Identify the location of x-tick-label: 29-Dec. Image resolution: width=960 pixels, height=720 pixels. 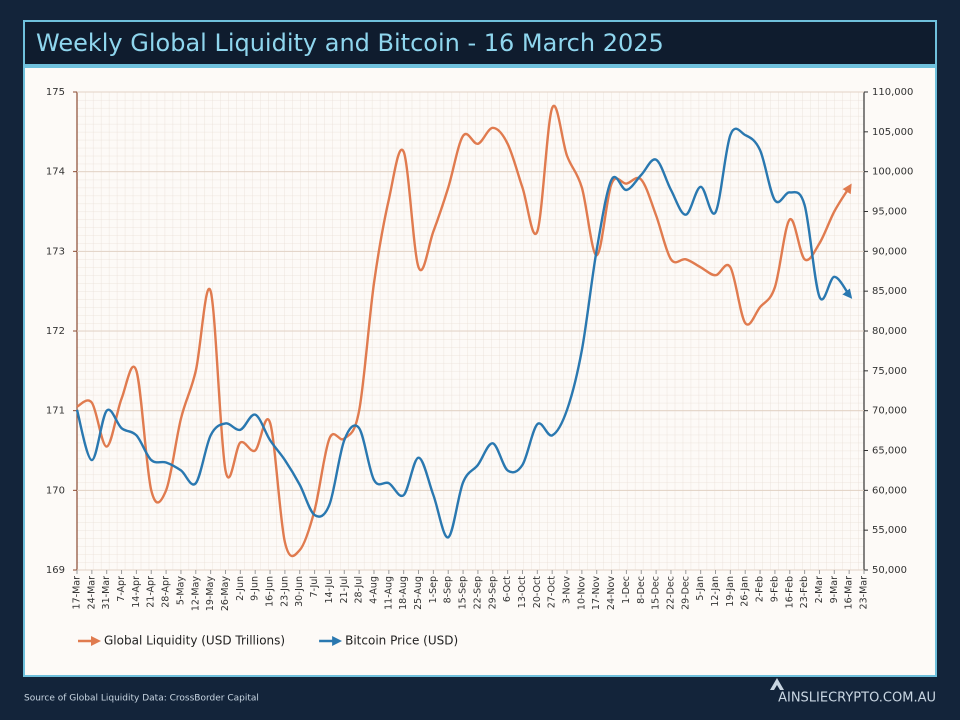
(685, 593).